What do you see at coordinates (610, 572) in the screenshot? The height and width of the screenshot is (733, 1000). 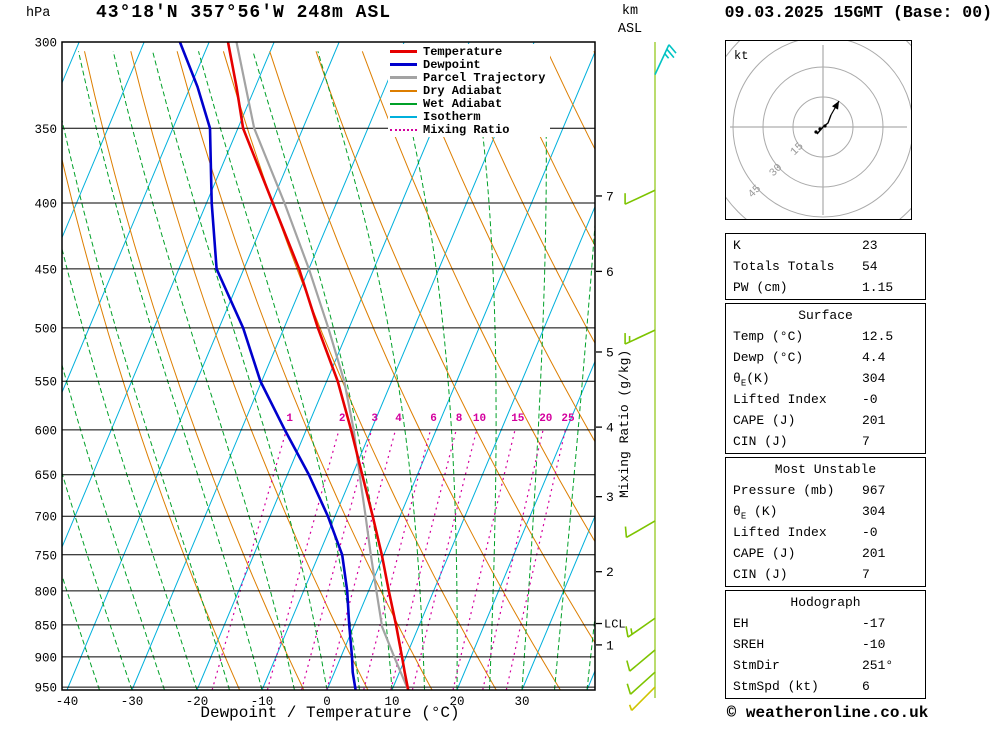 I see `altitude-tick-label: 2` at bounding box center [610, 572].